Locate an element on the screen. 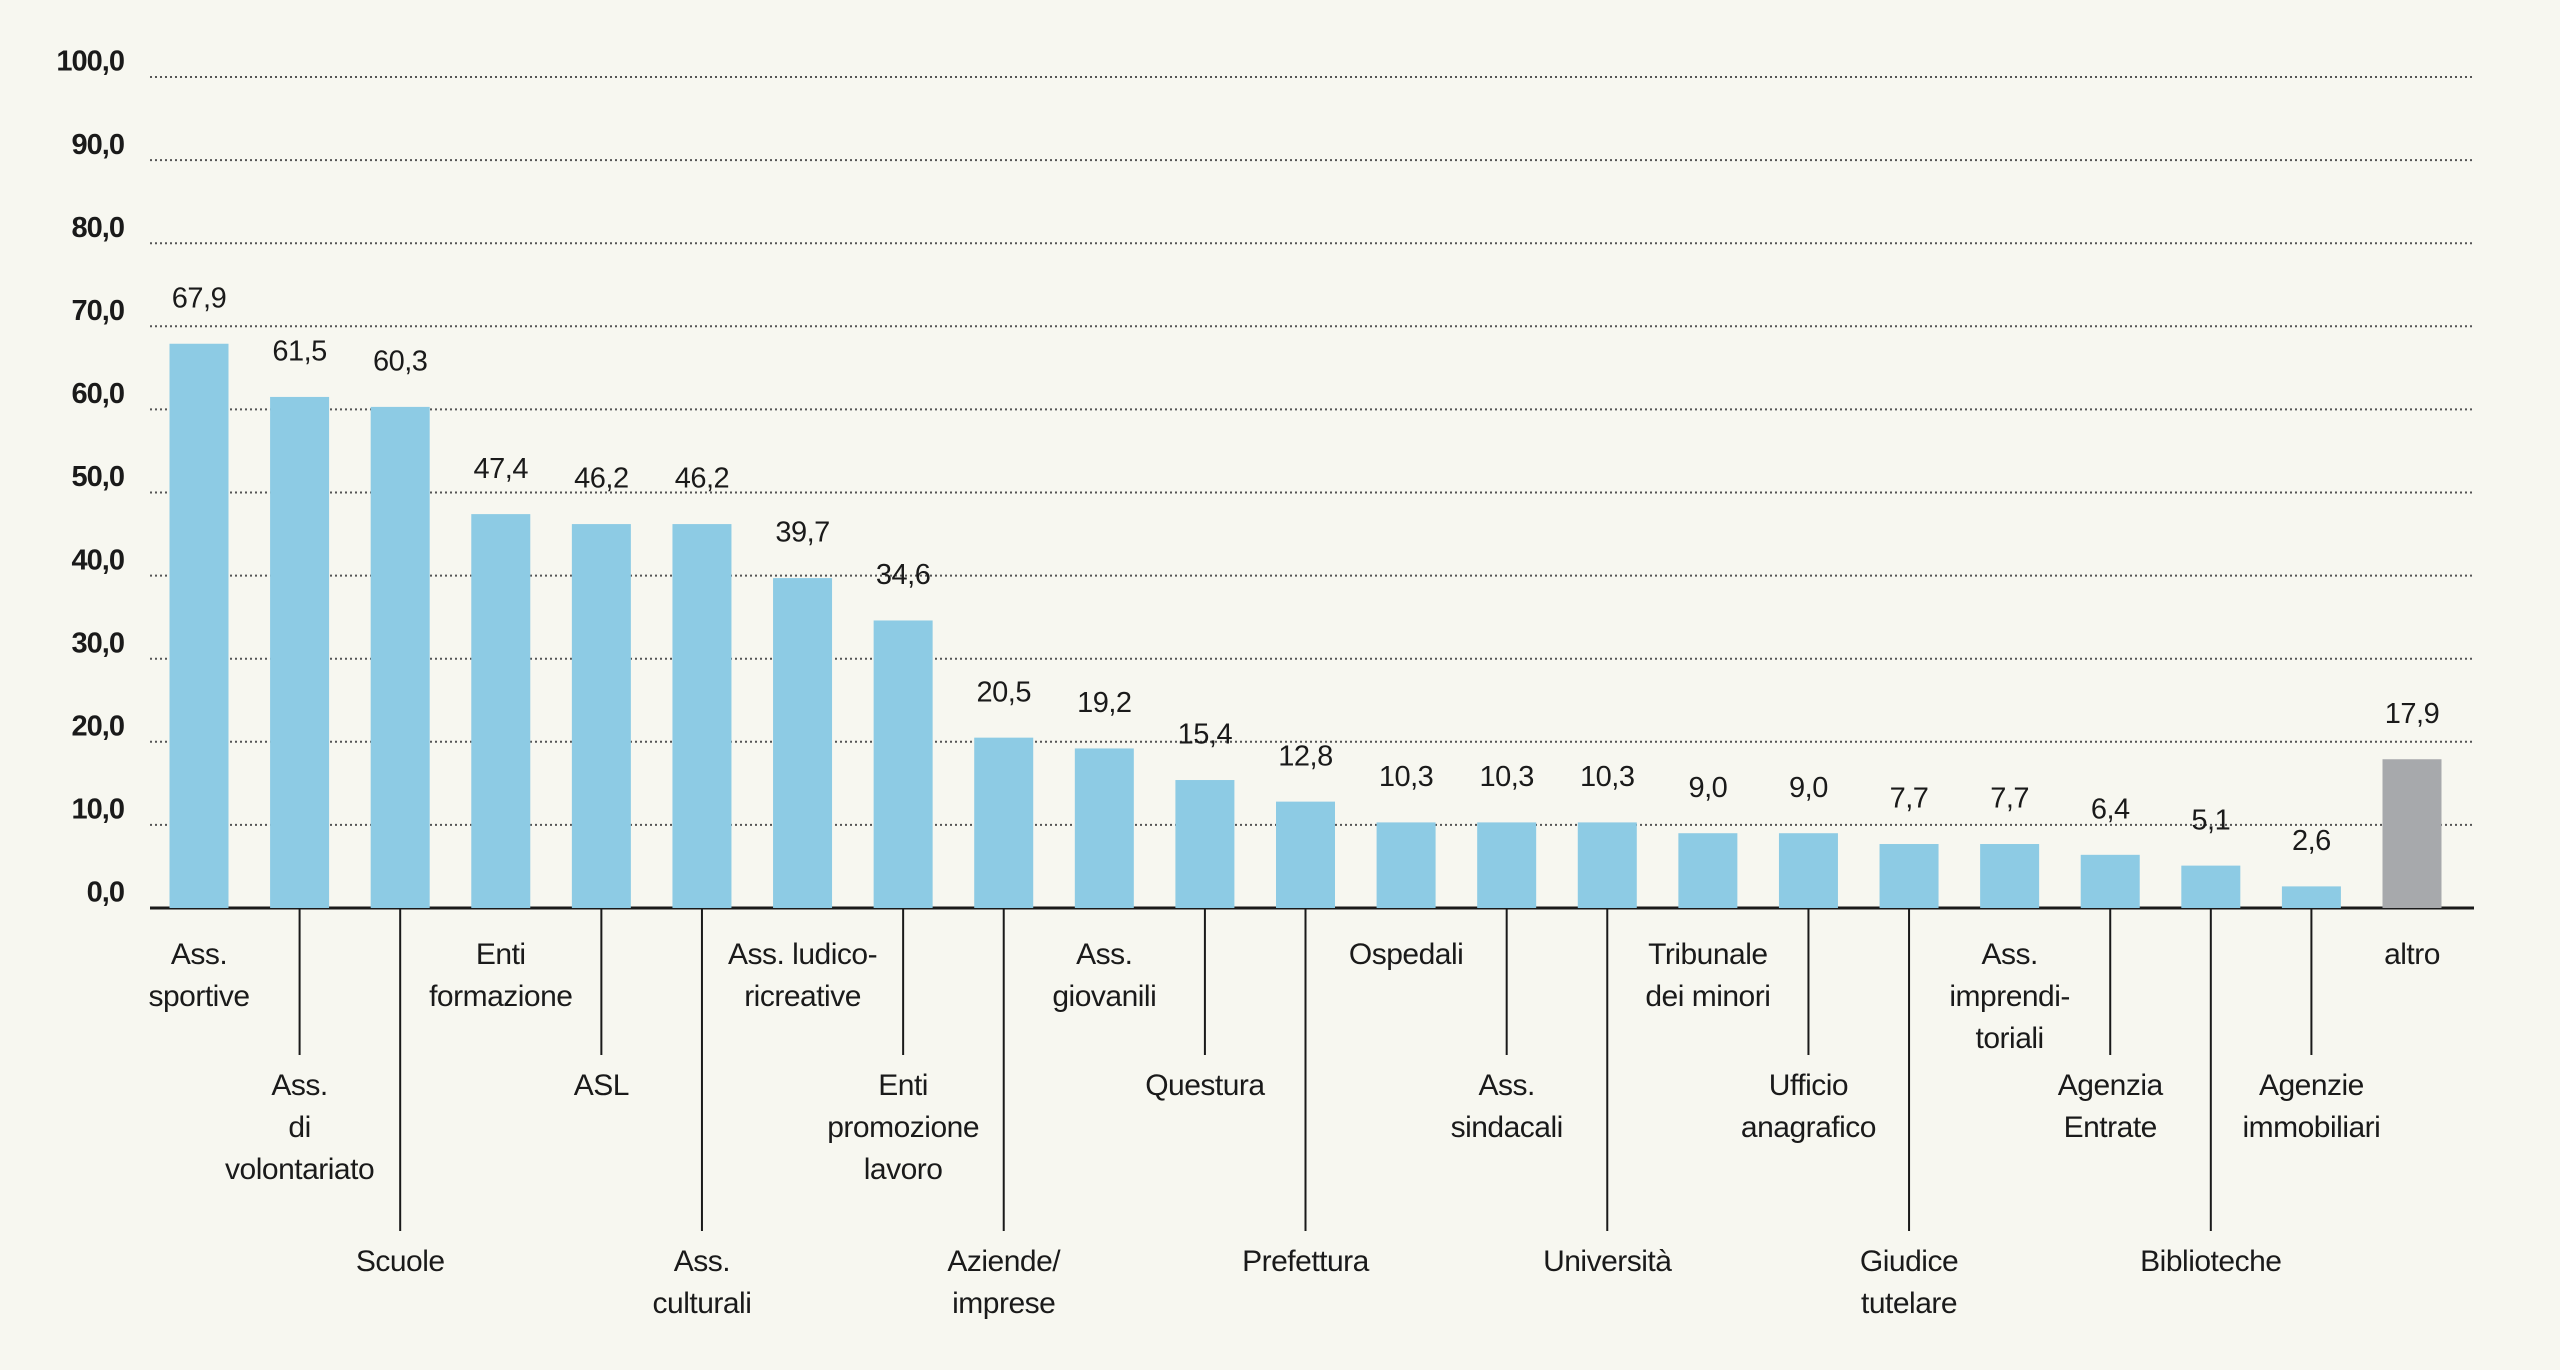  x-tick-label: Biblioteche is located at coordinates (2210, 1261).